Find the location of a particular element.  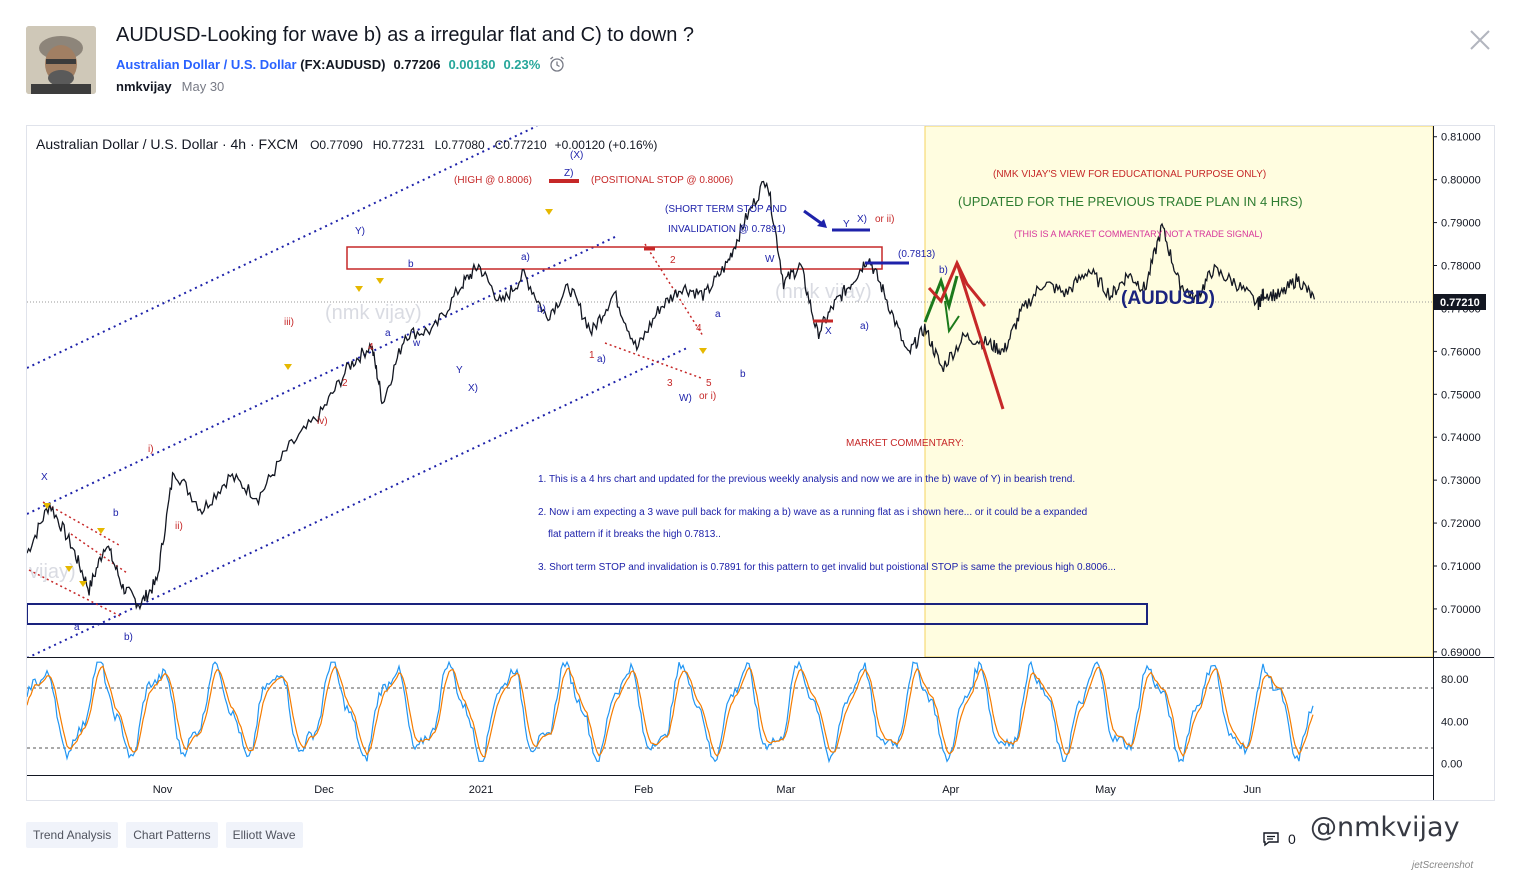

wave-label: 3 is located at coordinates (670, 383).